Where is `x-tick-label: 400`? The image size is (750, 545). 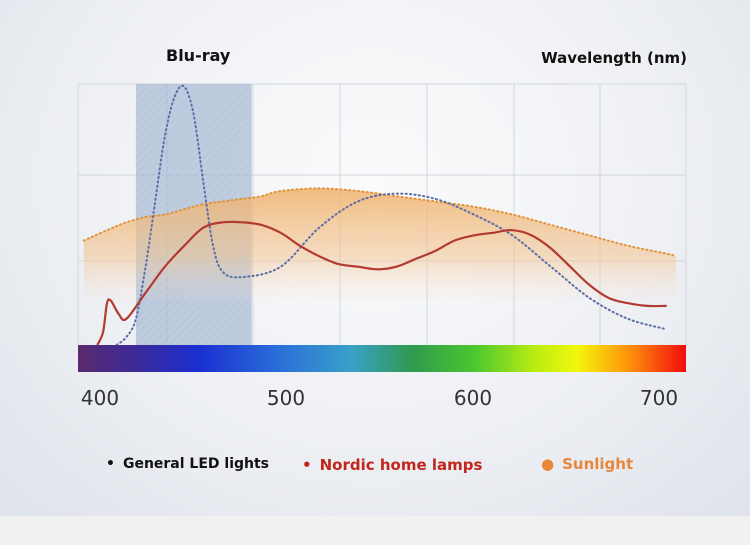
x-tick-label: 400 is located at coordinates (100, 398).